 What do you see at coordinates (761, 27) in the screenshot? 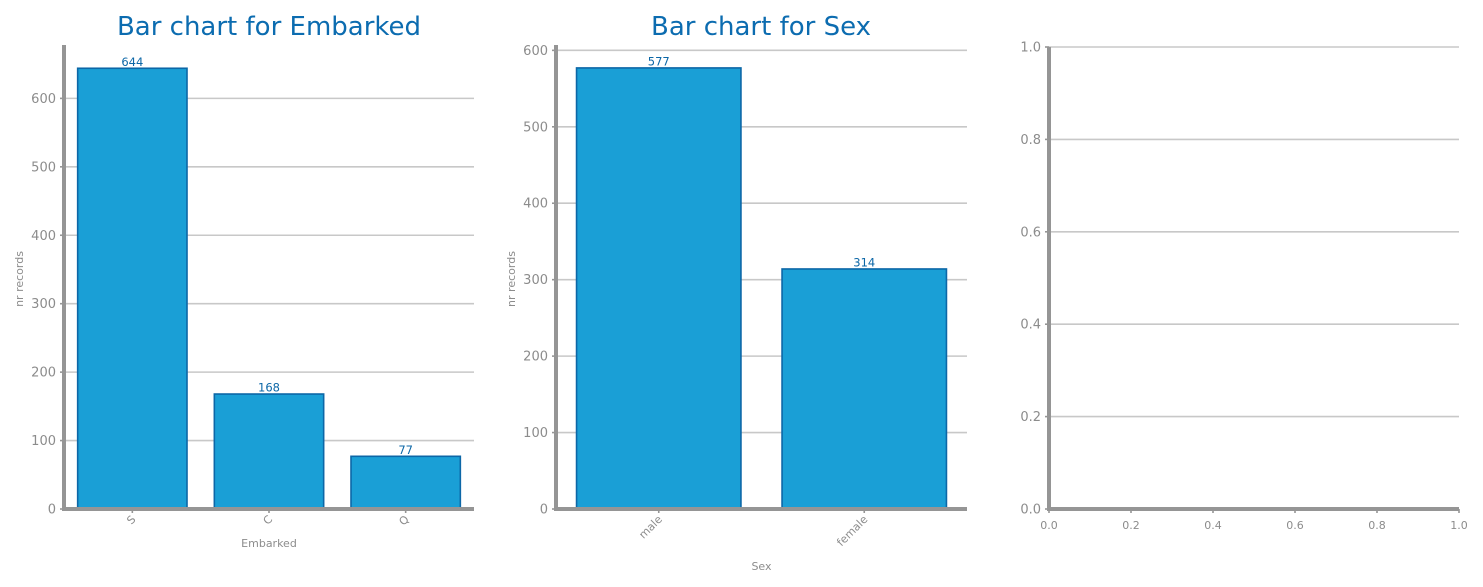
I see `chart-title: Bar chart for Sex` at bounding box center [761, 27].